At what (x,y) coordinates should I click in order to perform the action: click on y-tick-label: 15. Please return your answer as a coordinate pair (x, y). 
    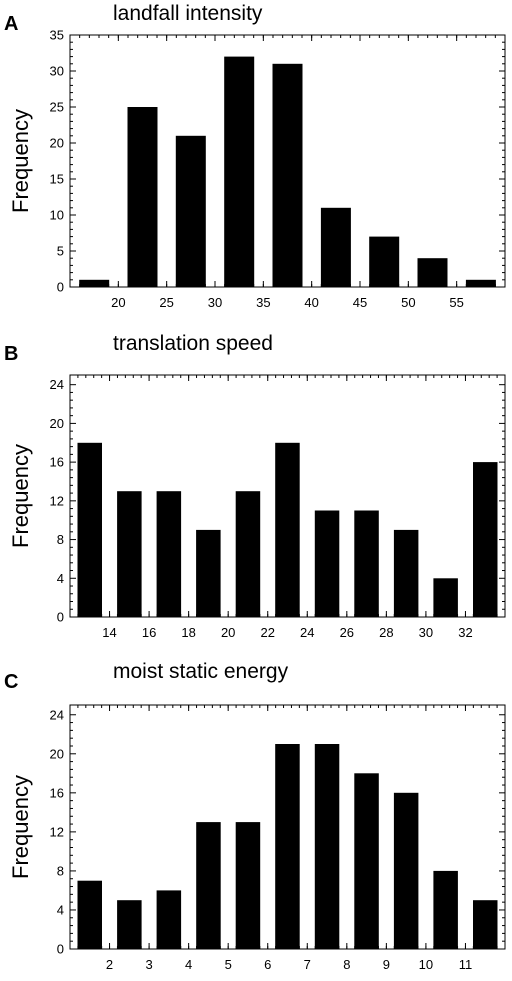
    Looking at the image, I should click on (57, 179).